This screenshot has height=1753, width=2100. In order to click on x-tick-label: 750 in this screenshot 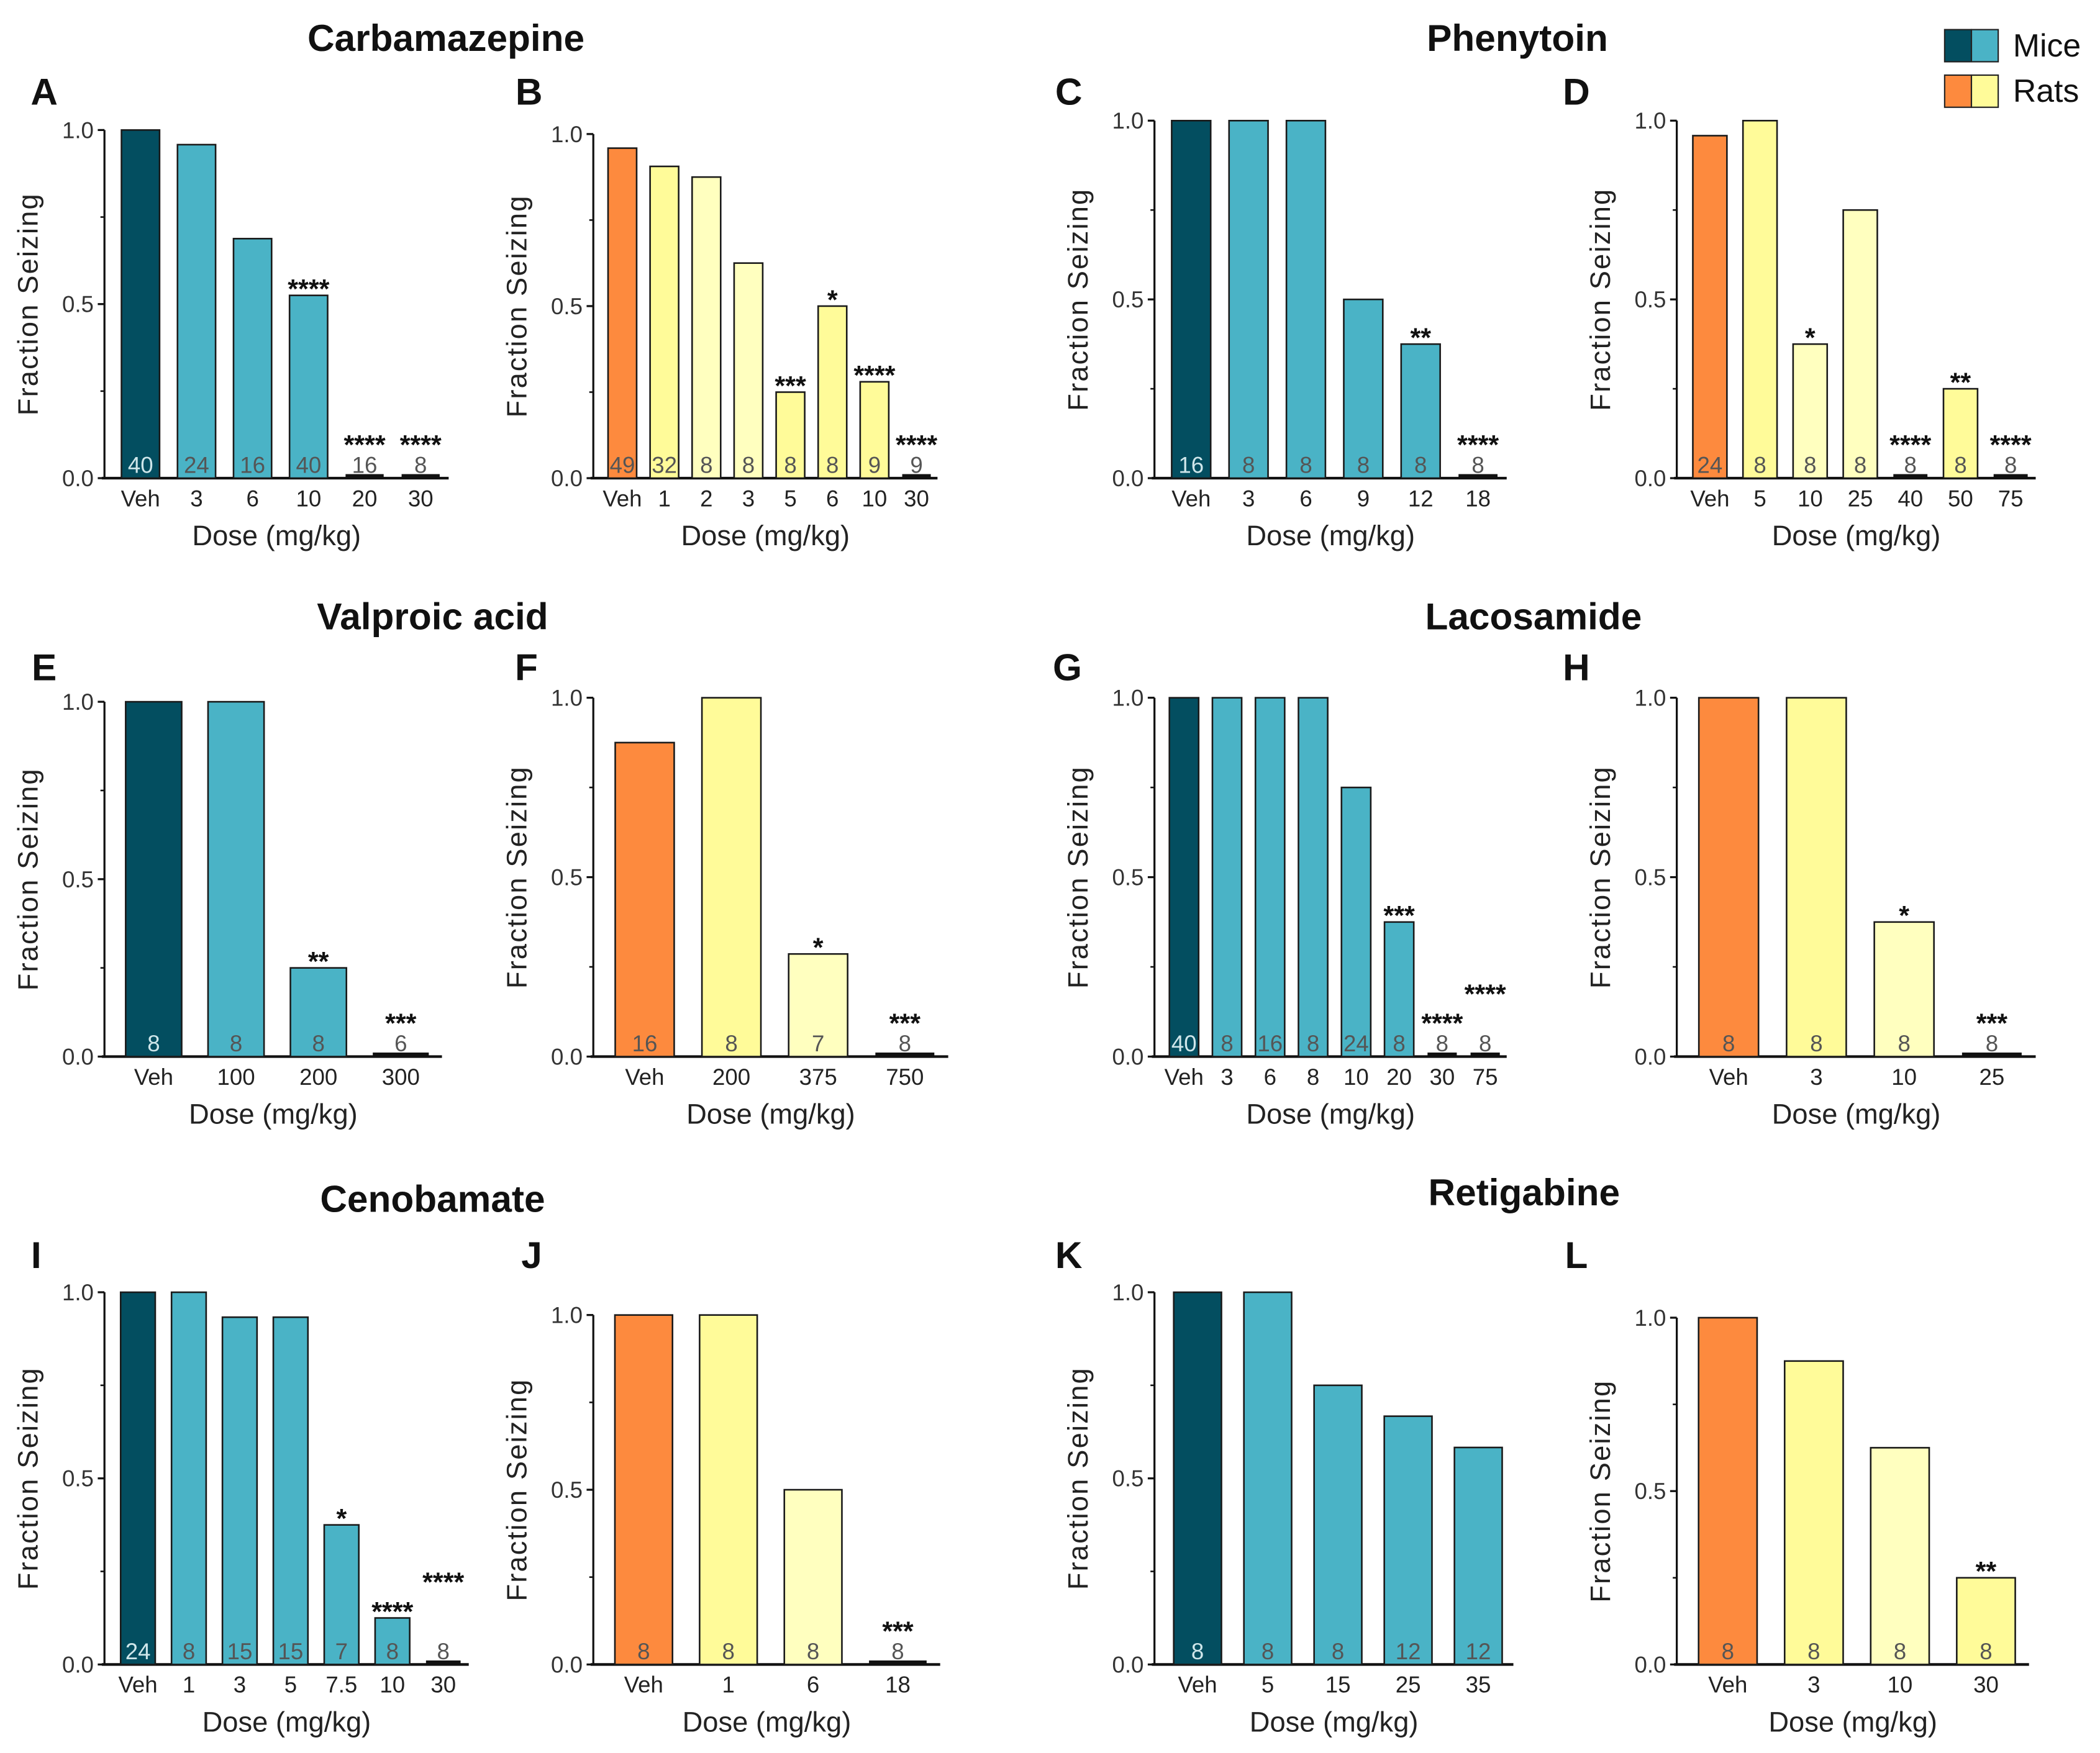, I will do `click(905, 1077)`.